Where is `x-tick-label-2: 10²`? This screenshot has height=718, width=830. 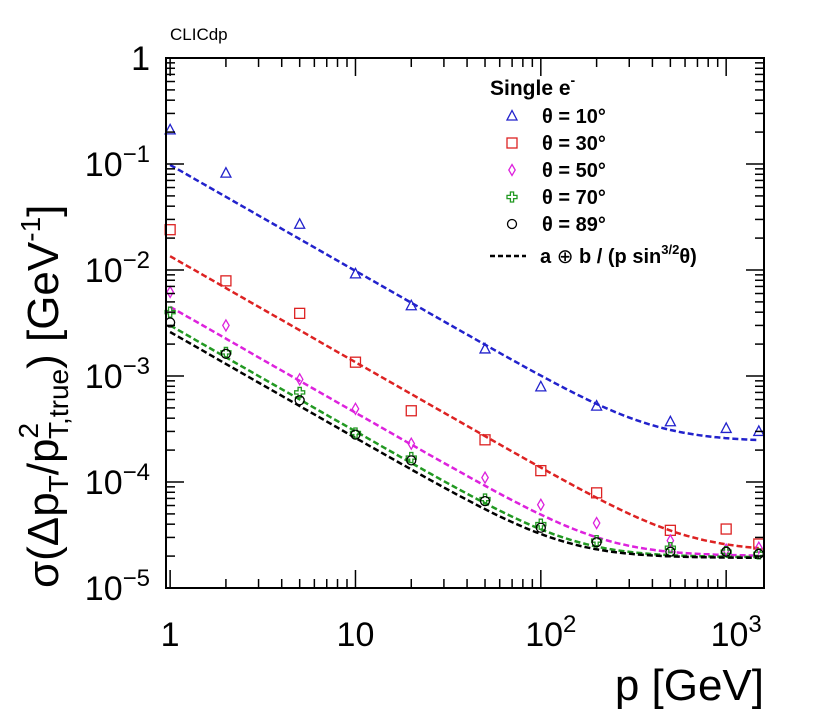
x-tick-label-2: 10² is located at coordinates (550, 632).